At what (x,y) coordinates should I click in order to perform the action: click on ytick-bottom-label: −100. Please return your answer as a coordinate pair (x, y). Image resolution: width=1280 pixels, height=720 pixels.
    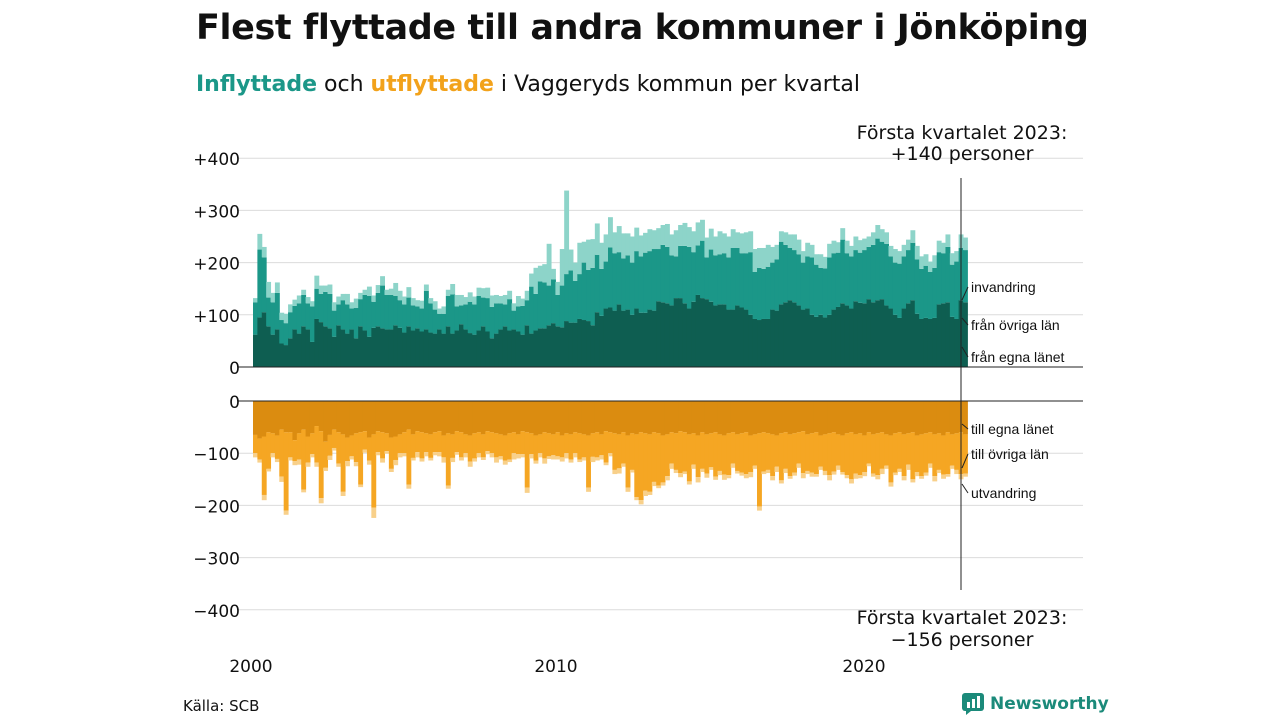
    Looking at the image, I should click on (216, 455).